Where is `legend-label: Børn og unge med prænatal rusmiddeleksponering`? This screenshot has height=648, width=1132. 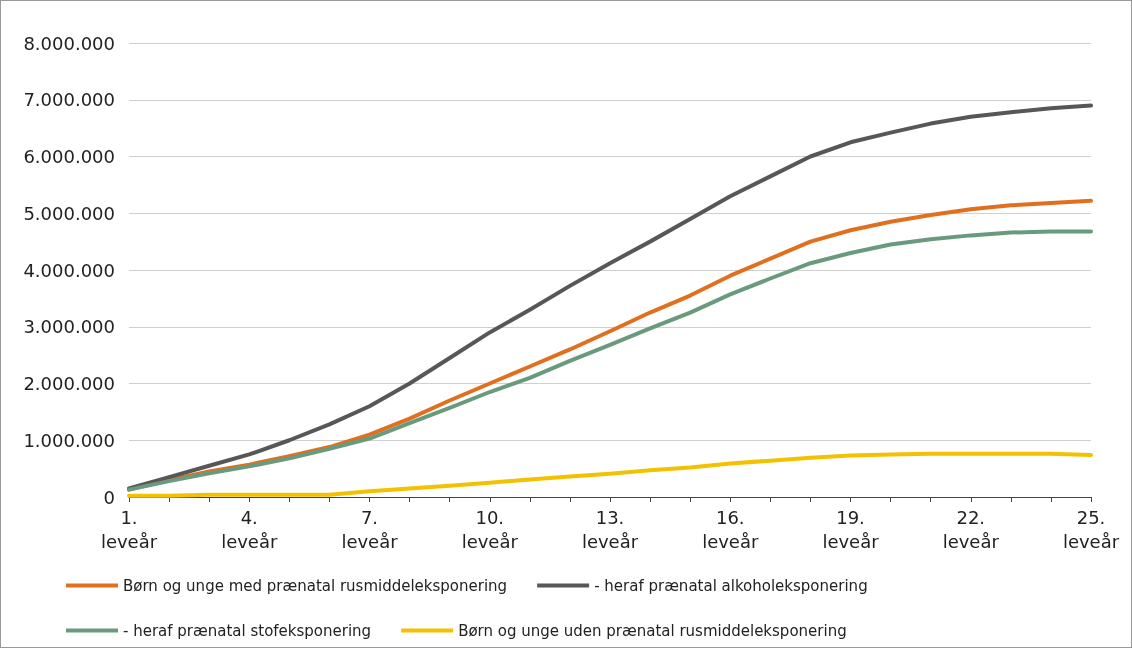 legend-label: Børn og unge med prænatal rusmiddeleksponering is located at coordinates (315, 585).